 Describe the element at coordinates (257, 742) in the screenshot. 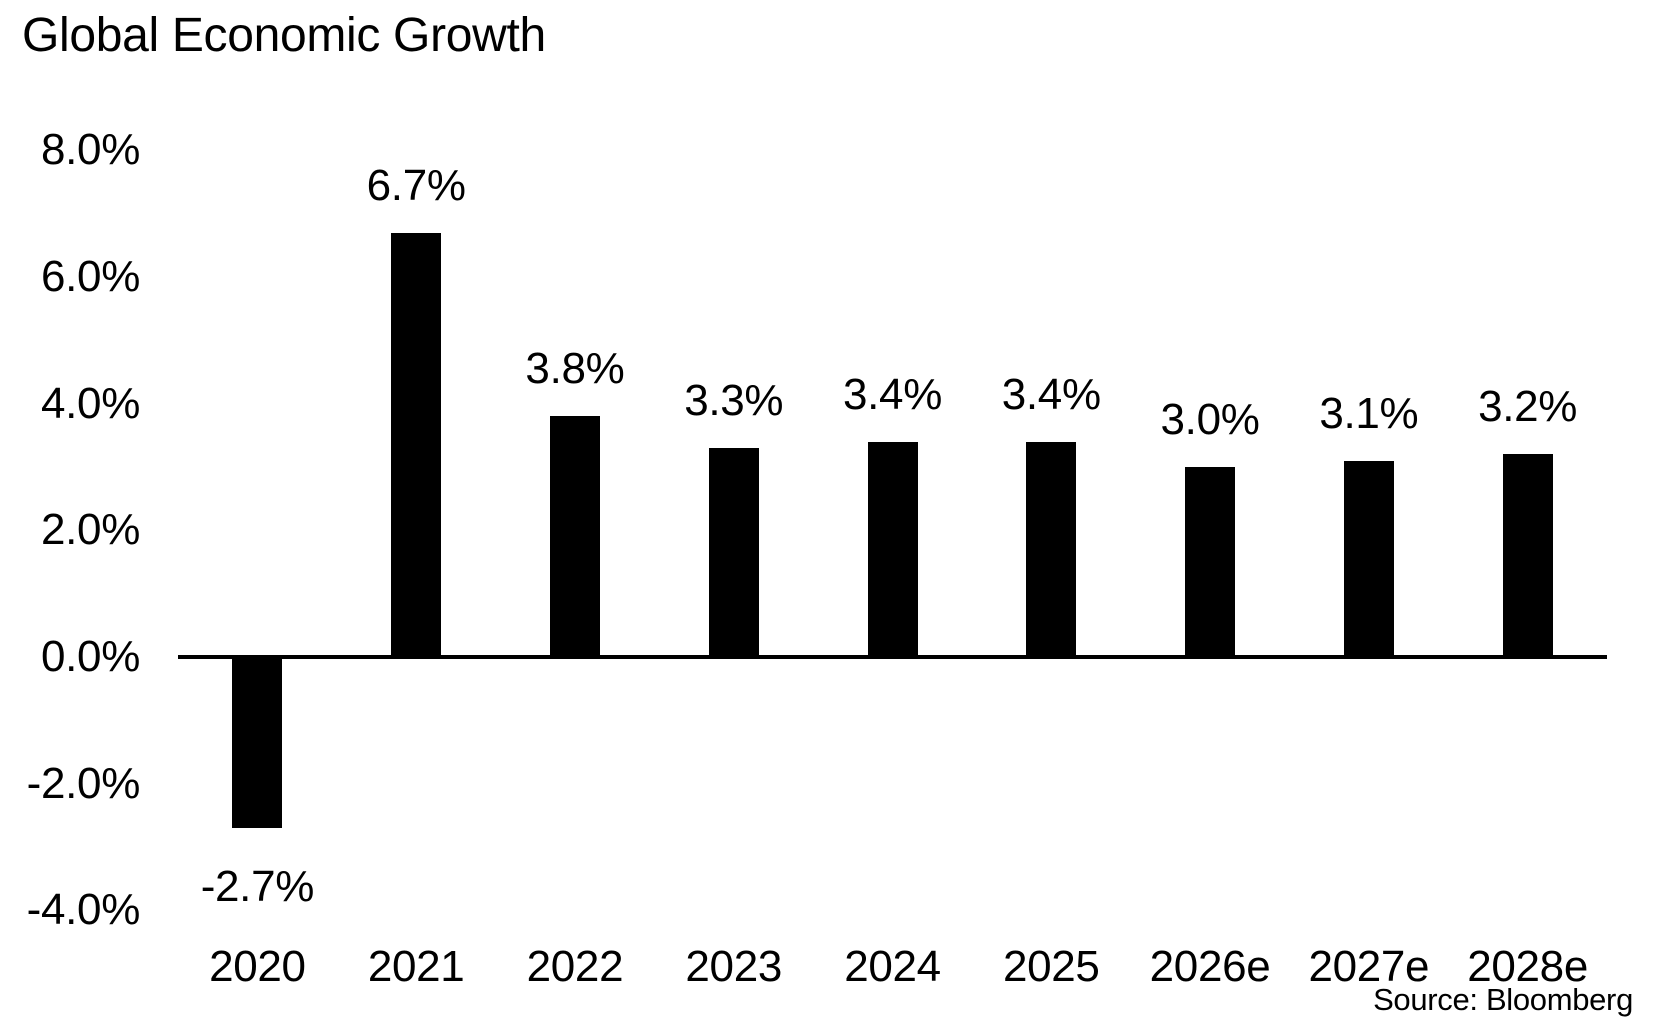

I see `bar-2020` at that location.